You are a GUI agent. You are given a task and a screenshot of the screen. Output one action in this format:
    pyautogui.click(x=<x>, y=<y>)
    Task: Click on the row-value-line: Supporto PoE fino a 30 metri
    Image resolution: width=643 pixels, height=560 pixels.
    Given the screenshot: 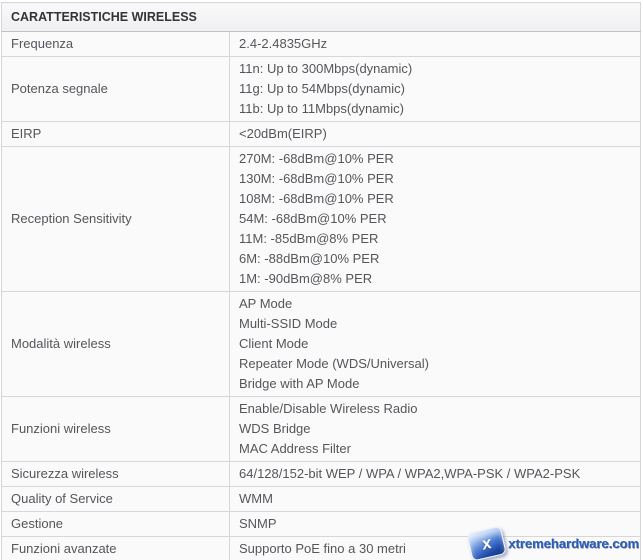 What is the action you would take?
    pyautogui.click(x=322, y=548)
    